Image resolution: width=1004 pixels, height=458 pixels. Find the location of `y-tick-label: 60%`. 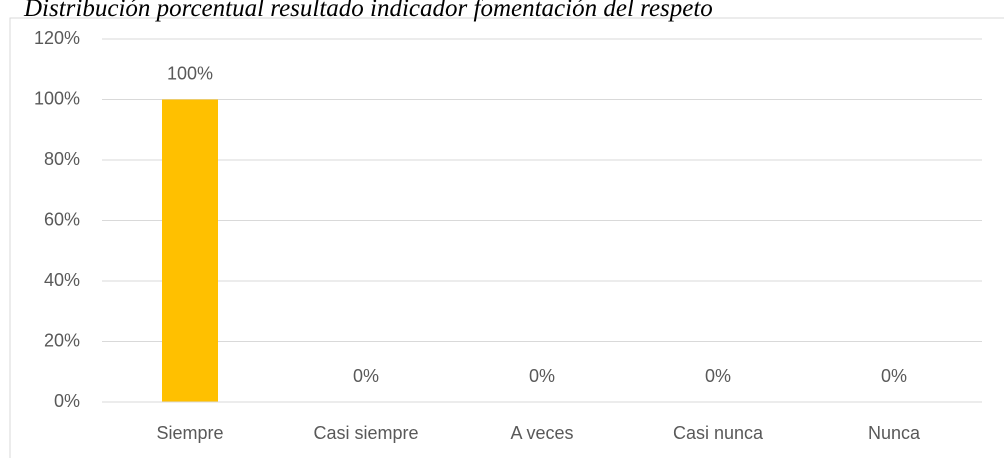

y-tick-label: 60% is located at coordinates (62, 219).